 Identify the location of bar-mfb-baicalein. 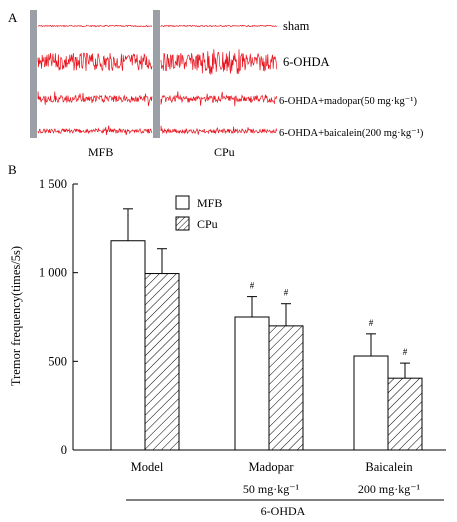
(371, 403).